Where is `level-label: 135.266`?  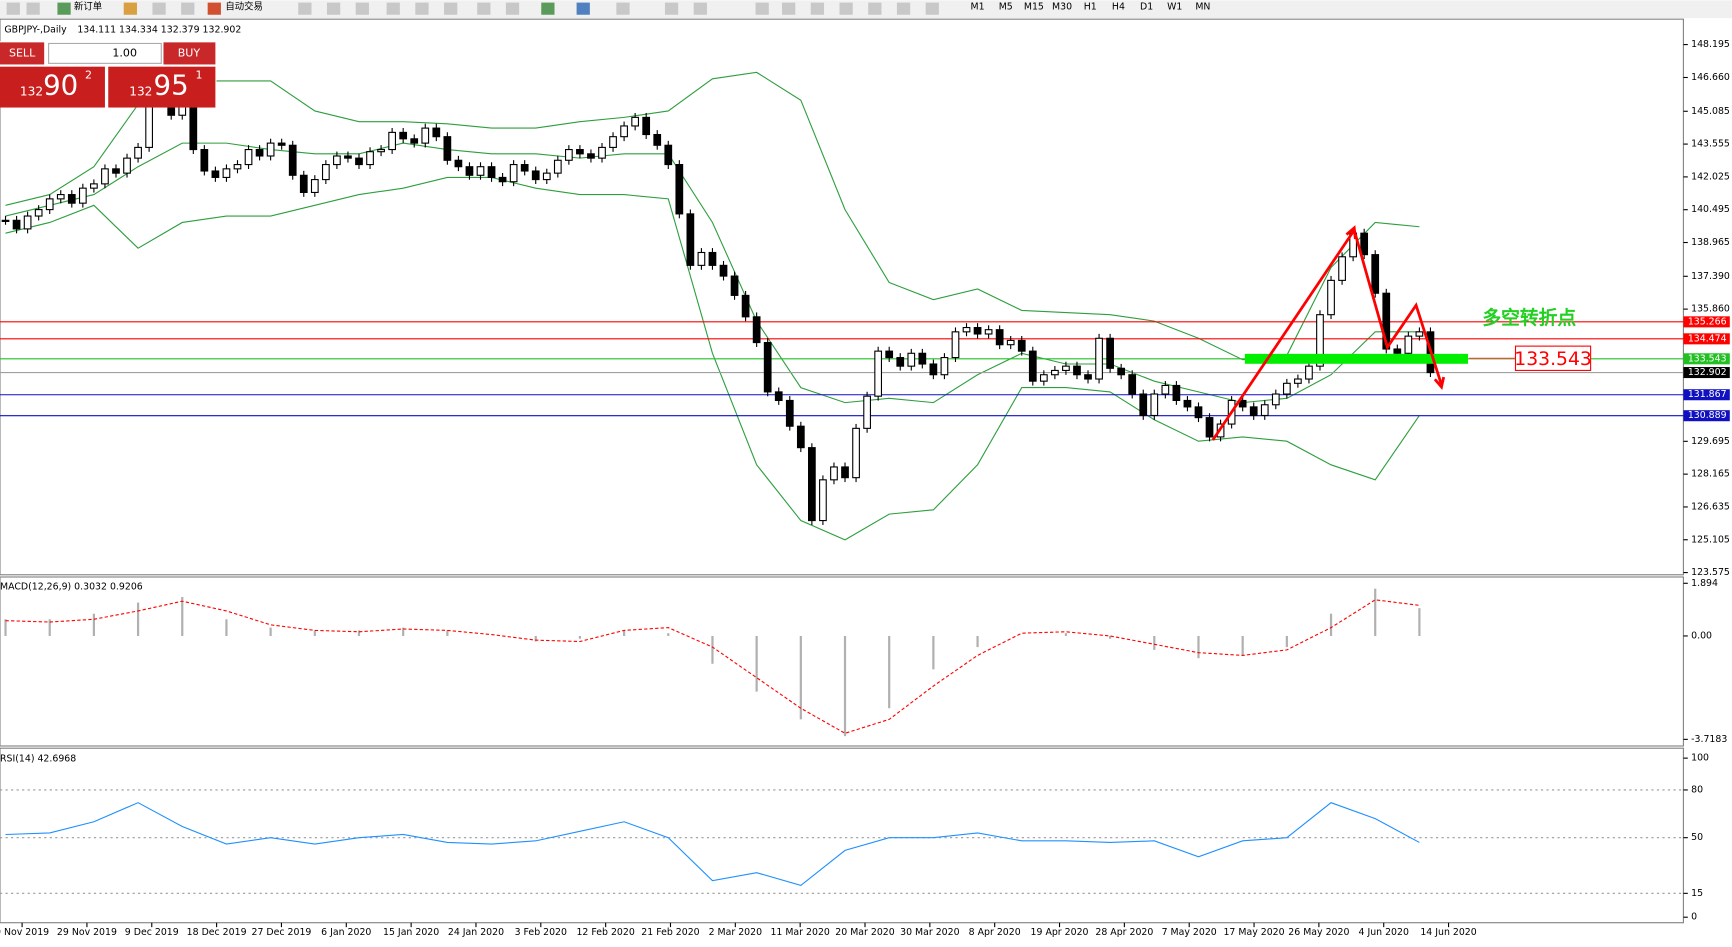
level-label: 135.266 is located at coordinates (1707, 321).